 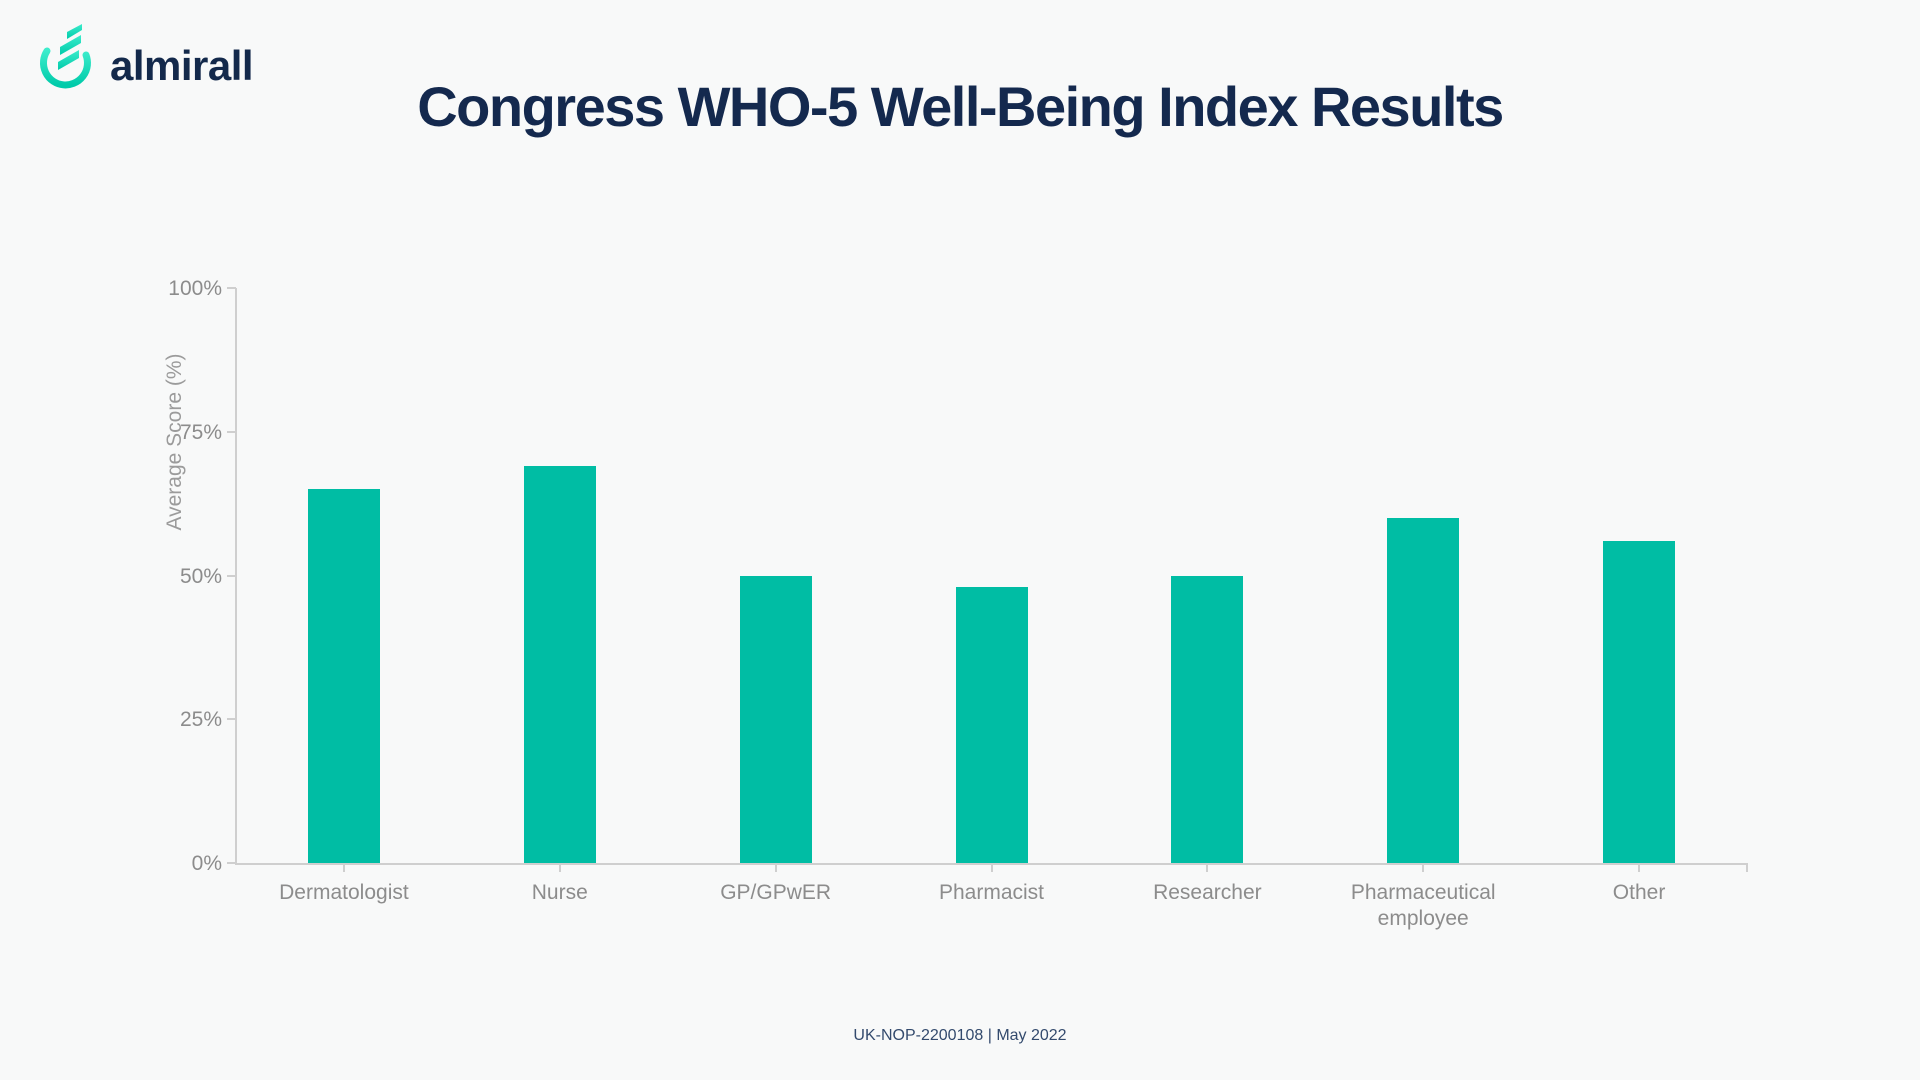 I want to click on footer-reference: UK-NOP-2200108 | May 2022, so click(x=960, y=1035).